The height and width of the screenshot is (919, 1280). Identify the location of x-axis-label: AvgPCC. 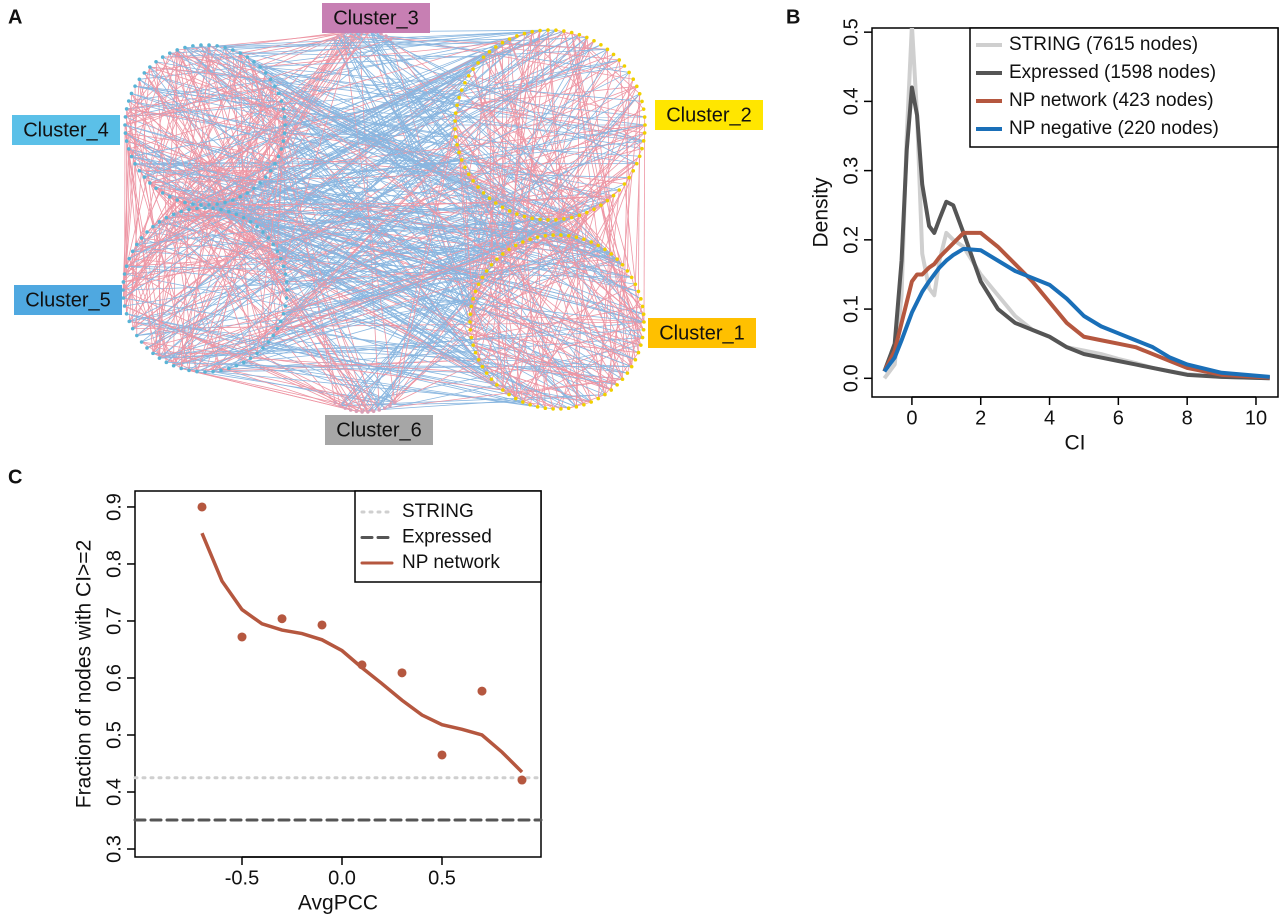
(338, 903).